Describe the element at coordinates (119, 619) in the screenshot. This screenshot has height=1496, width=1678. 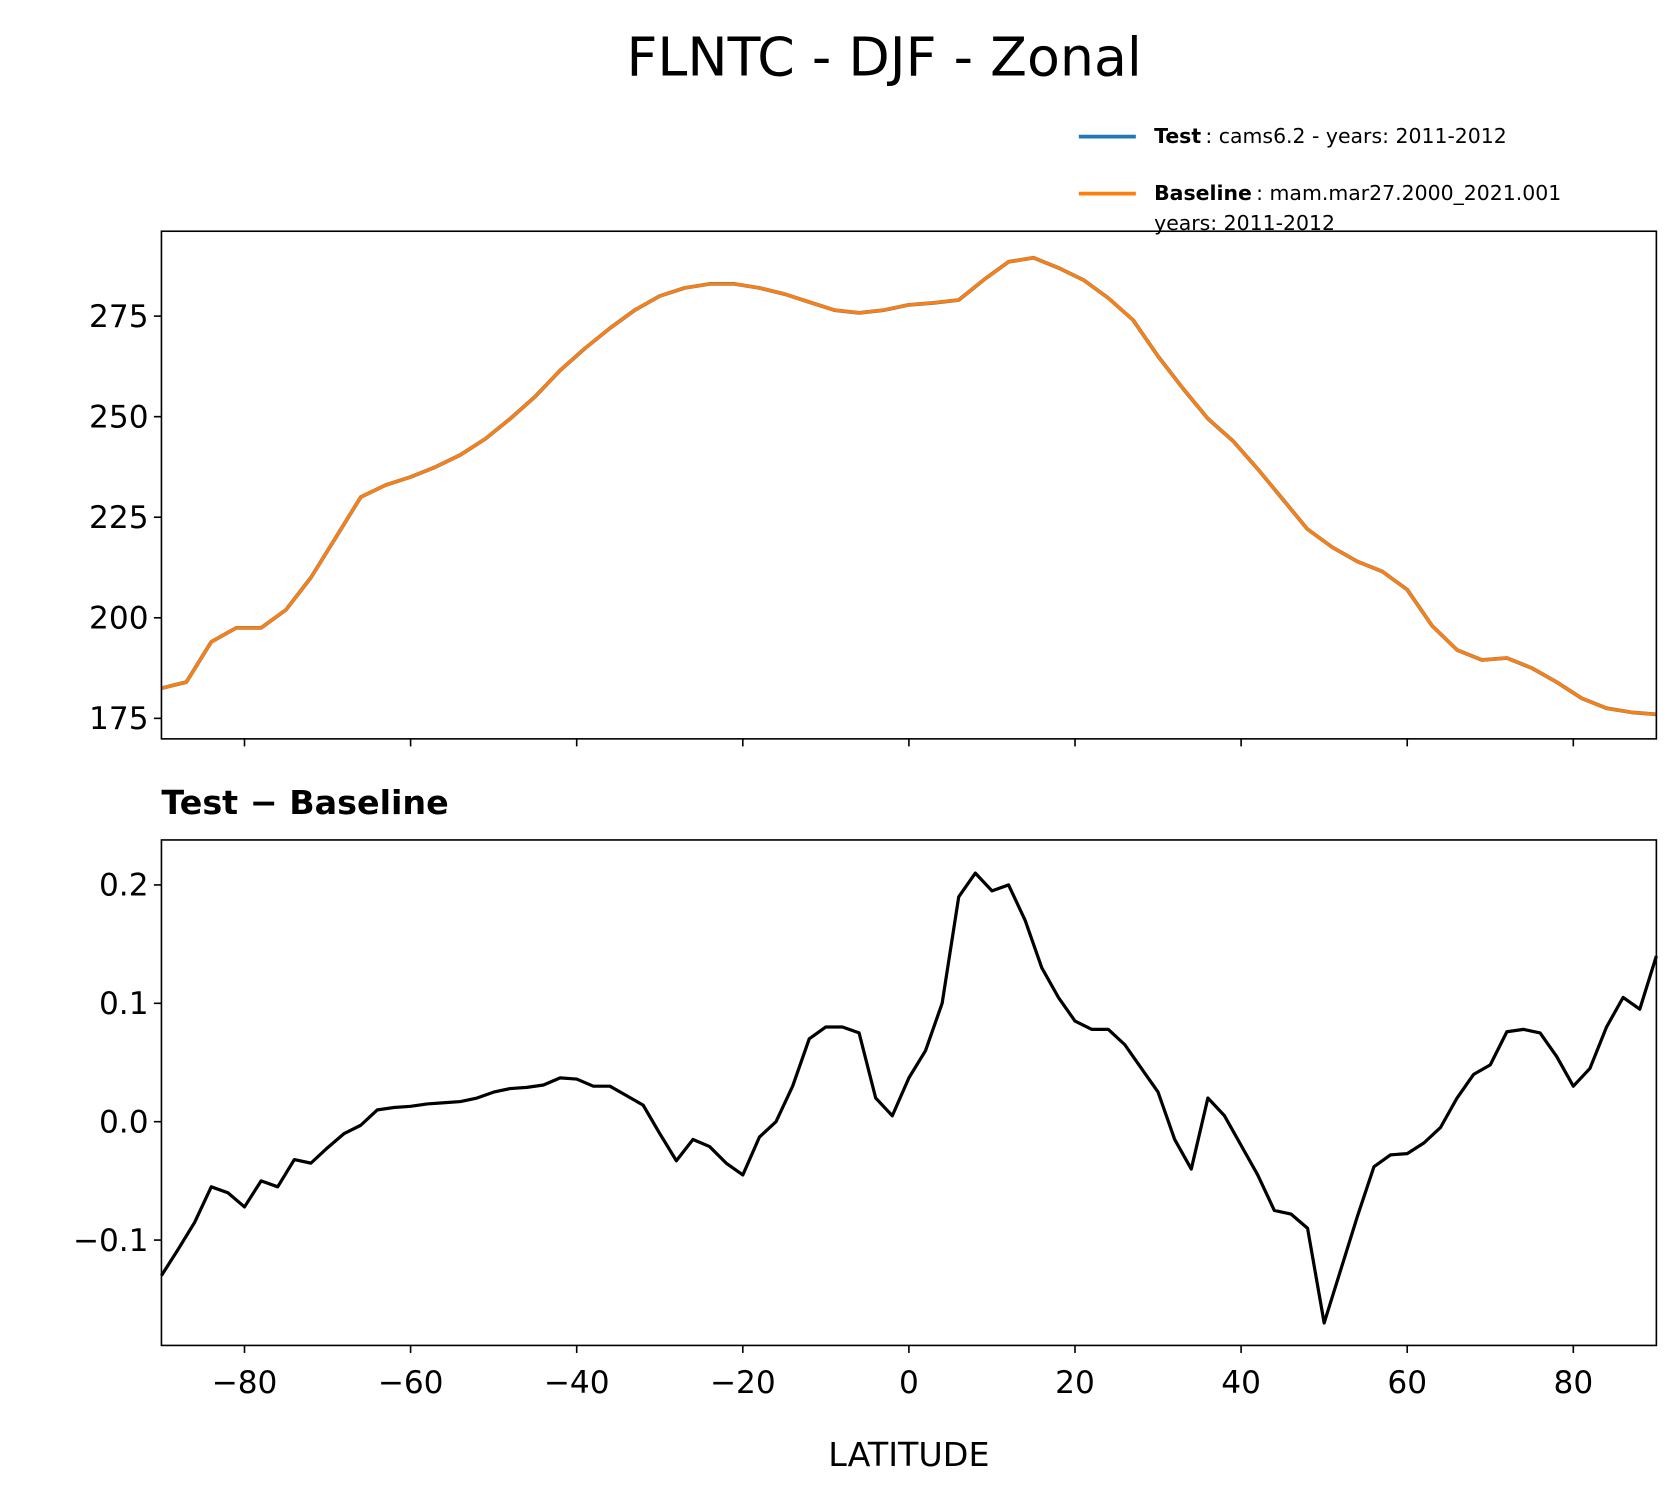
I see `y-tick-label: 200` at that location.